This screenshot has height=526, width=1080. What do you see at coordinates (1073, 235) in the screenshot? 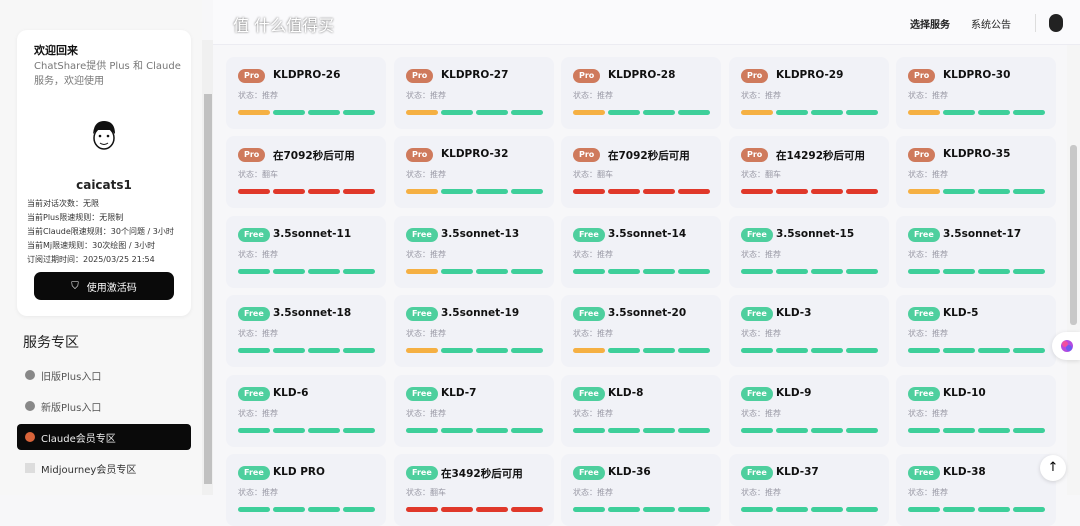
I see `main-scroll-thumb` at bounding box center [1073, 235].